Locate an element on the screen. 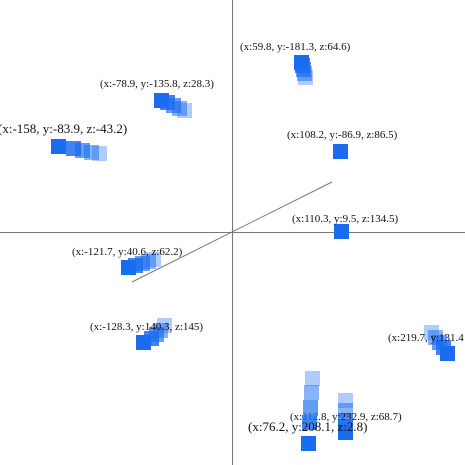  z-axis is located at coordinates (232, 232).